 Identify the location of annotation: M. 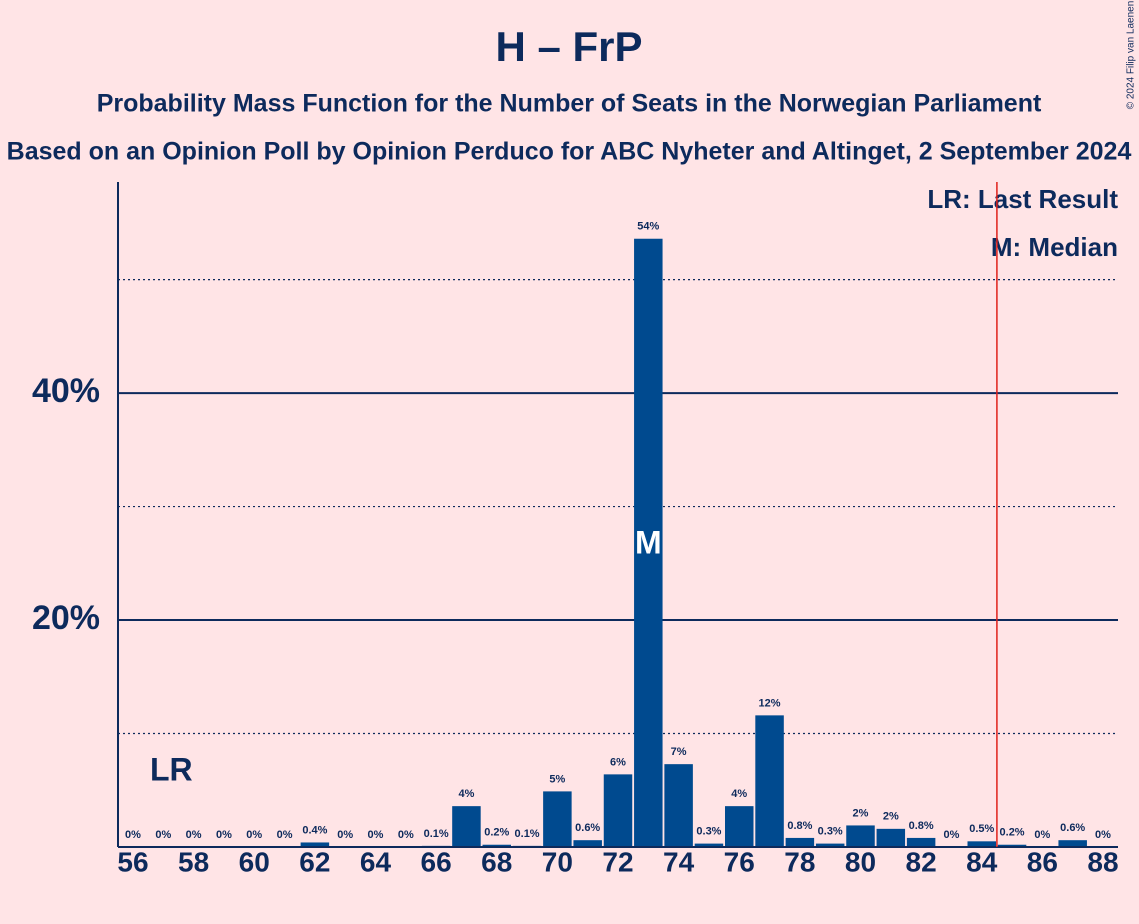
(648, 542).